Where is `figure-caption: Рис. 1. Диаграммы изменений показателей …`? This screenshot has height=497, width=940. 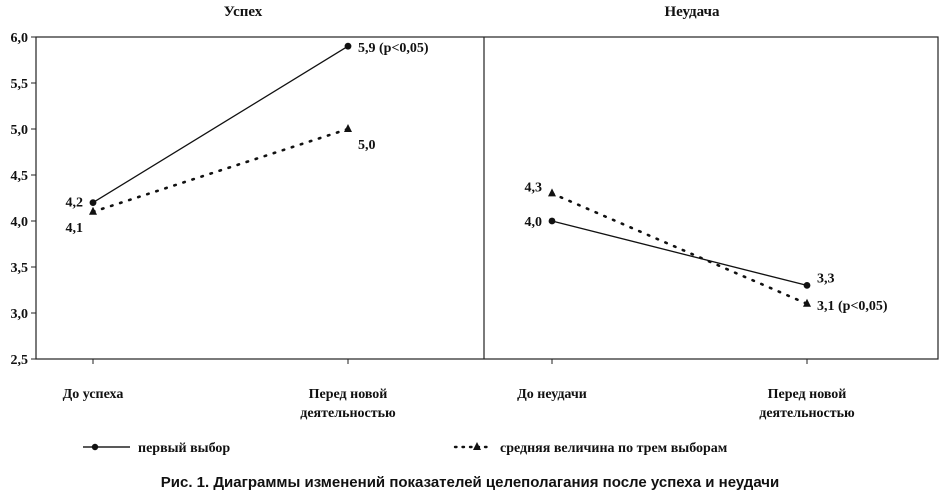 figure-caption: Рис. 1. Диаграммы изменений показателей … is located at coordinates (470, 482).